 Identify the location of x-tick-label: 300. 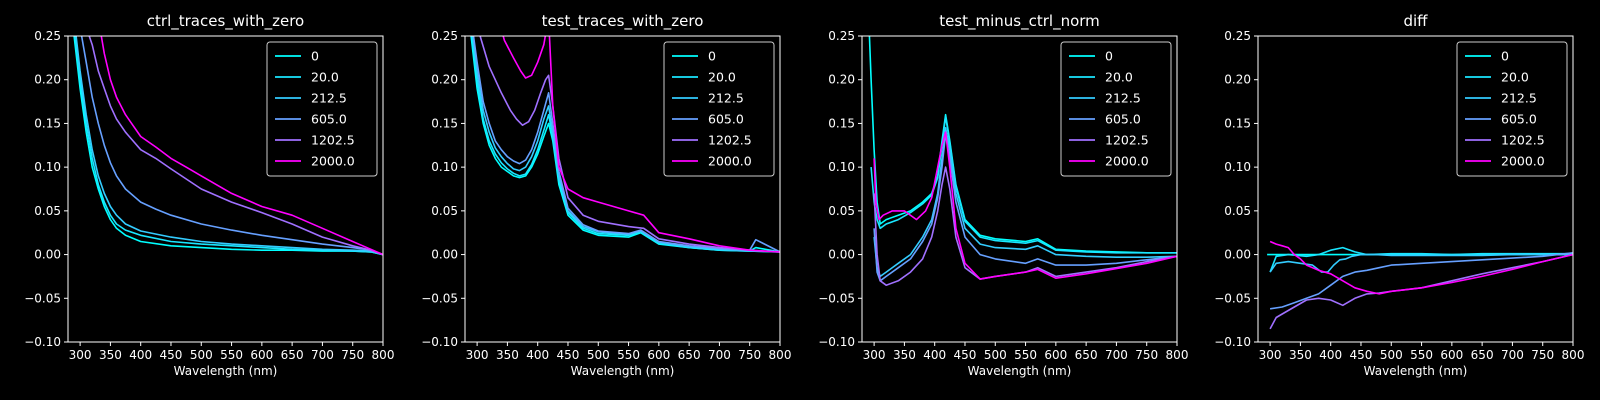
(1270, 355).